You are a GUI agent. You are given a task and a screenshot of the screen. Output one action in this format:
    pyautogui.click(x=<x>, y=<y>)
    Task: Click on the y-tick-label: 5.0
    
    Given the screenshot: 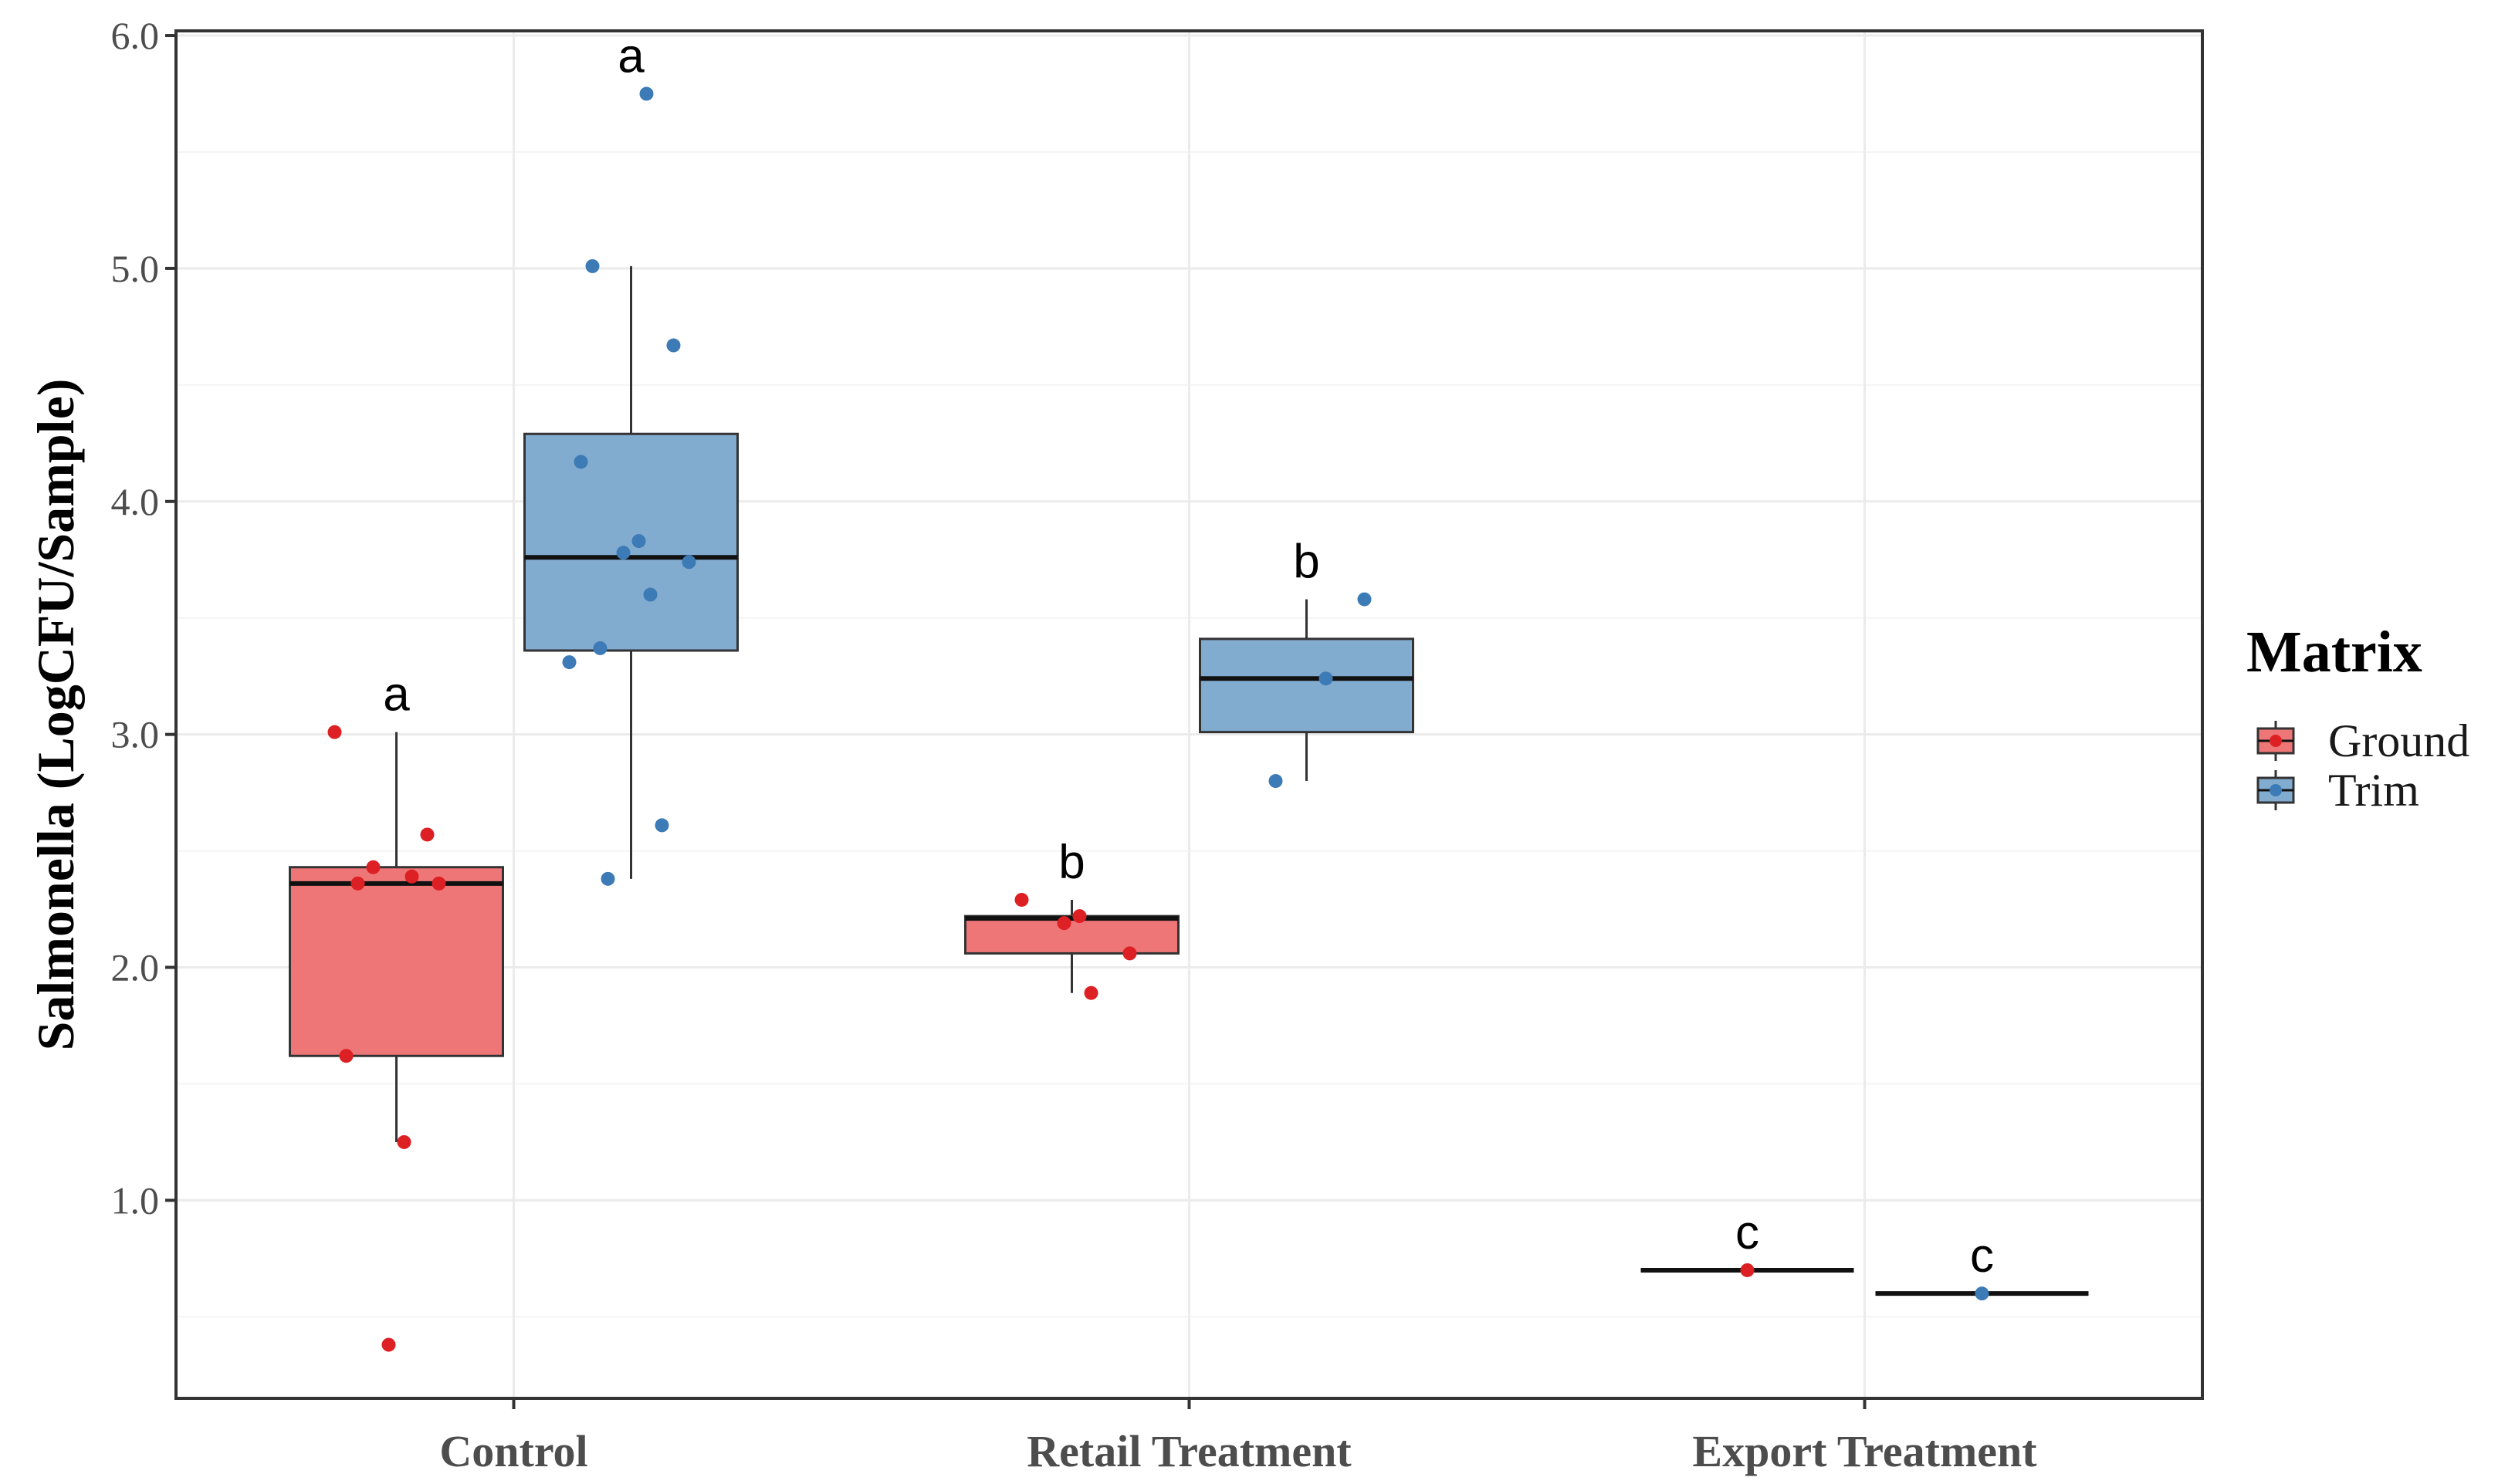 What is the action you would take?
    pyautogui.click(x=135, y=268)
    